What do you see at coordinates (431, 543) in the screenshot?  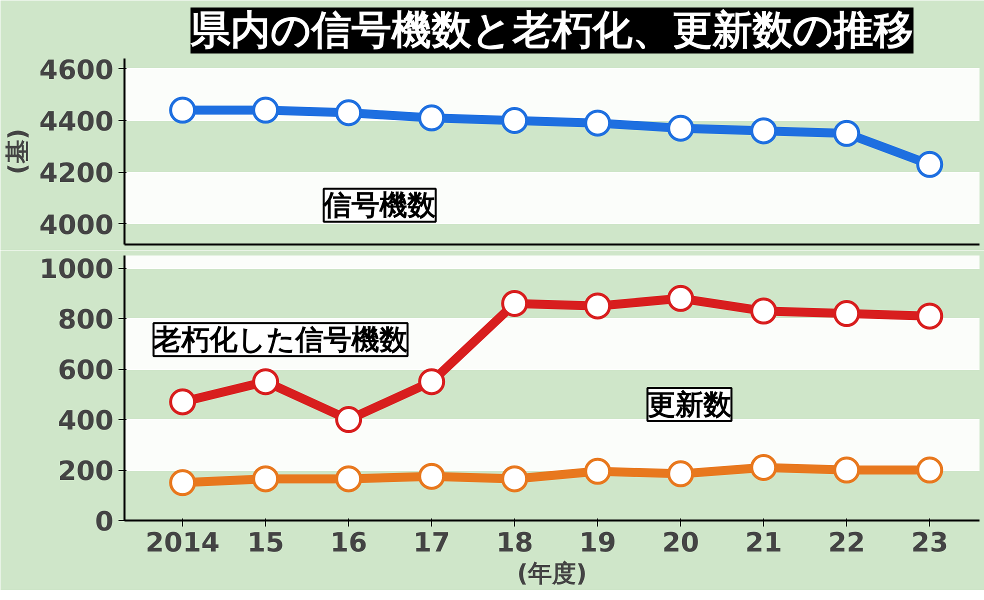 I see `x-tick-label: 17` at bounding box center [431, 543].